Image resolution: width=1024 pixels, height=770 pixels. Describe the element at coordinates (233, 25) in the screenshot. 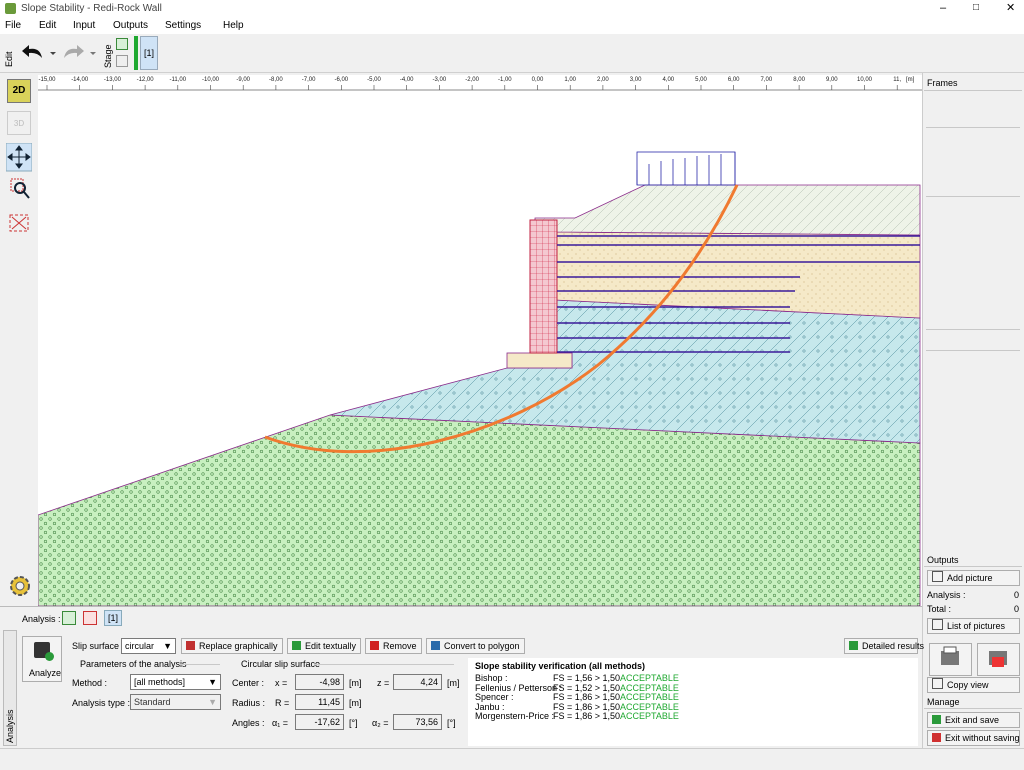

I see `menu-item: Help` at that location.